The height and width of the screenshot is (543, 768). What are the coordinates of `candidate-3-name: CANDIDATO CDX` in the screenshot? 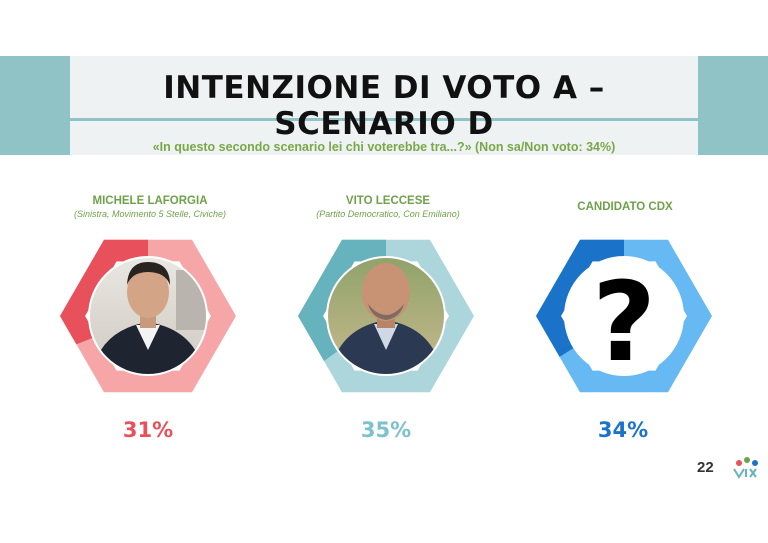 It's located at (625, 207).